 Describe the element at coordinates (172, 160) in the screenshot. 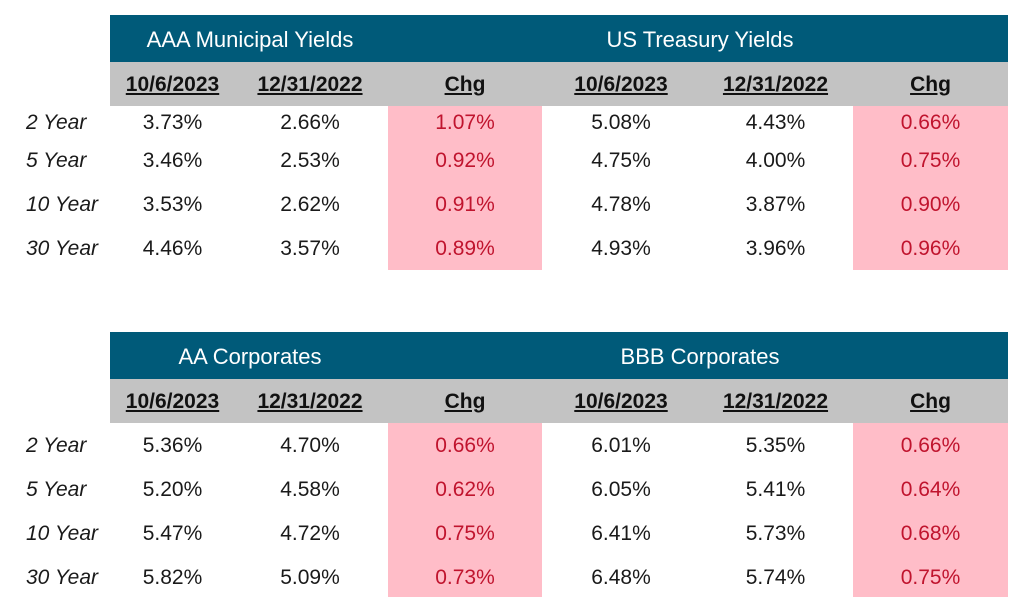

I see `table-cell: 3.46%` at that location.